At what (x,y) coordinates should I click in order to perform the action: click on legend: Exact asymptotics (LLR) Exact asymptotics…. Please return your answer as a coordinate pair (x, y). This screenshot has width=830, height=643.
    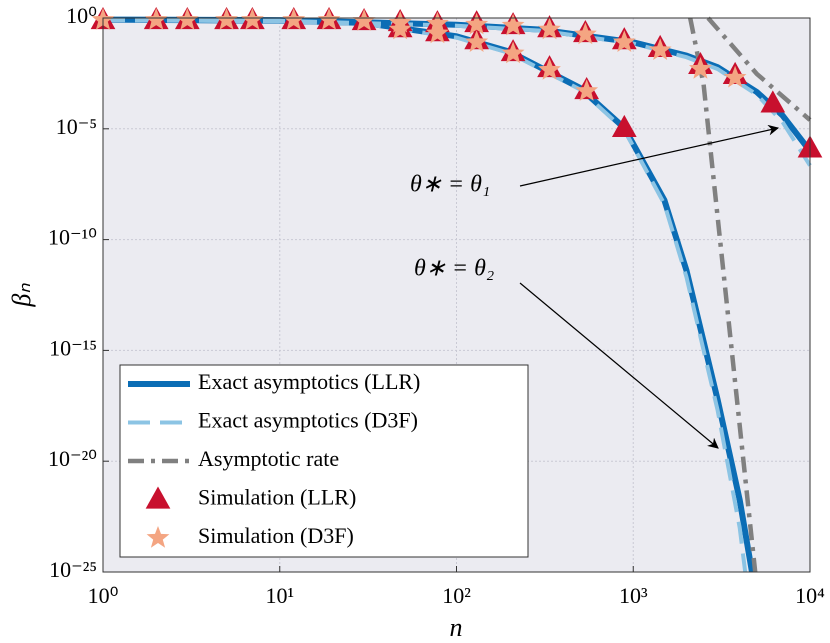
    Looking at the image, I should click on (324, 461).